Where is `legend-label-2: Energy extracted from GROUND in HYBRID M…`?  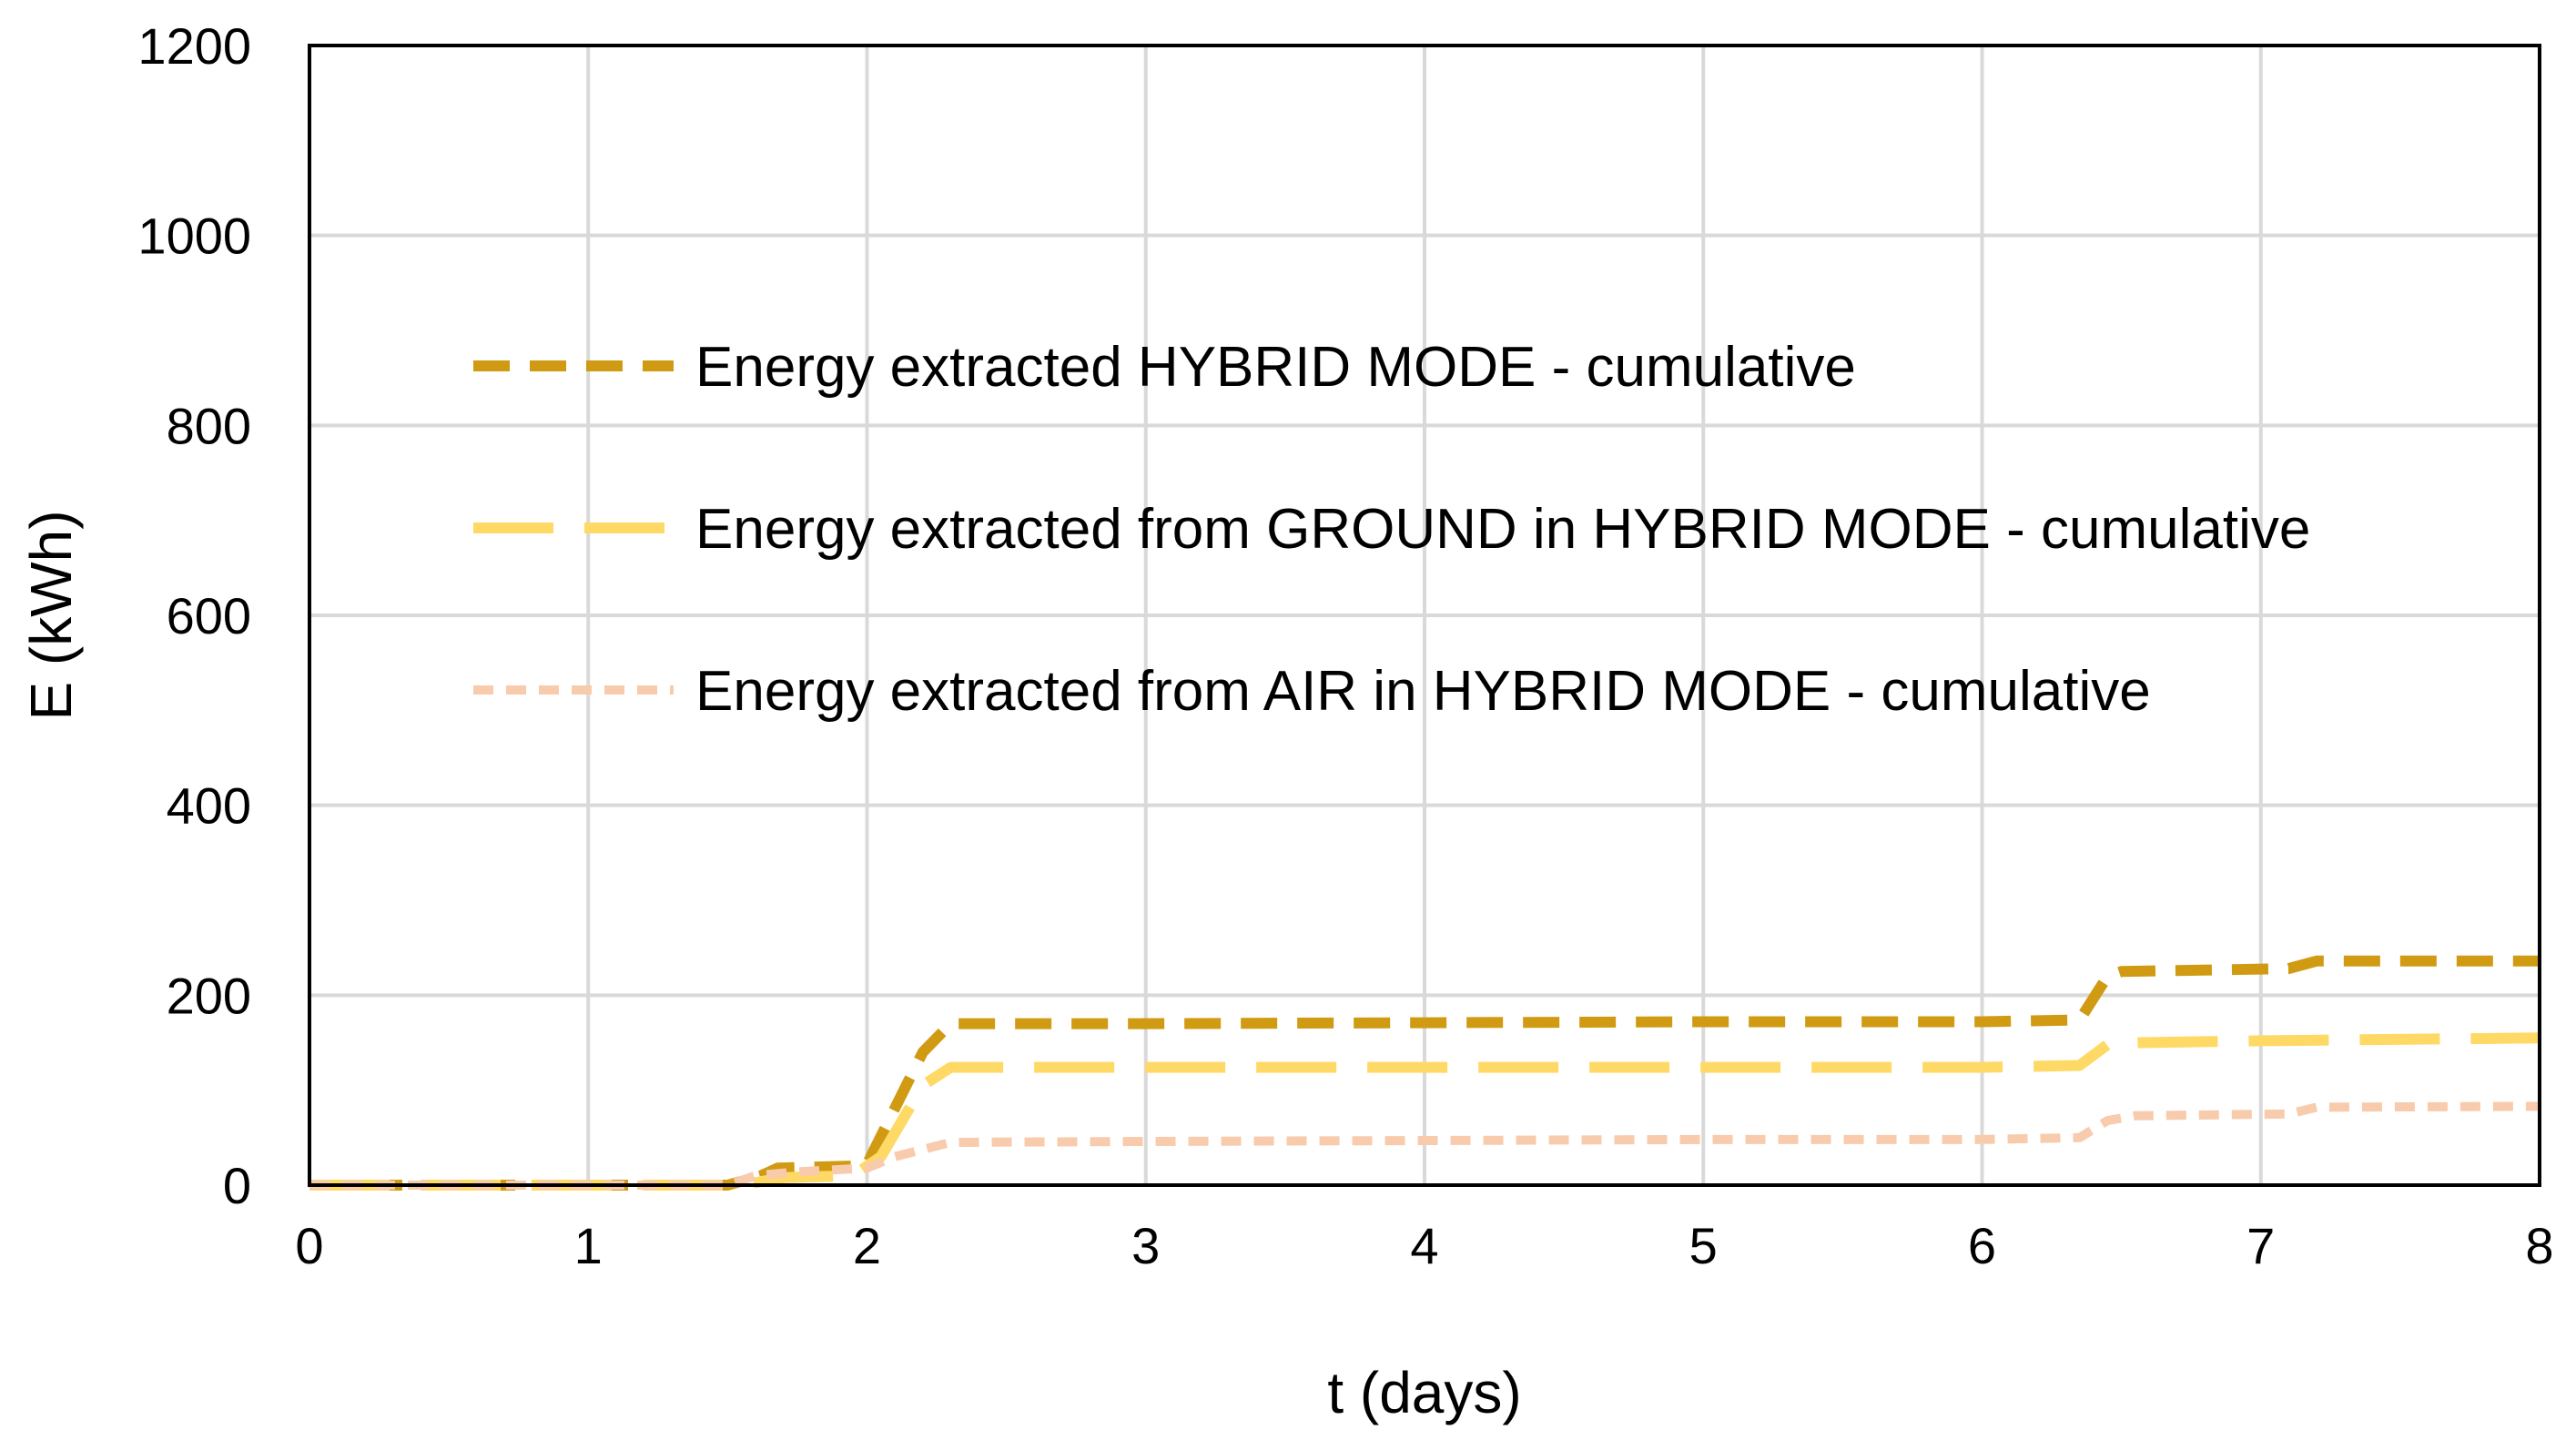
legend-label-2: Energy extracted from GROUND in HYBRID M… is located at coordinates (1502, 530).